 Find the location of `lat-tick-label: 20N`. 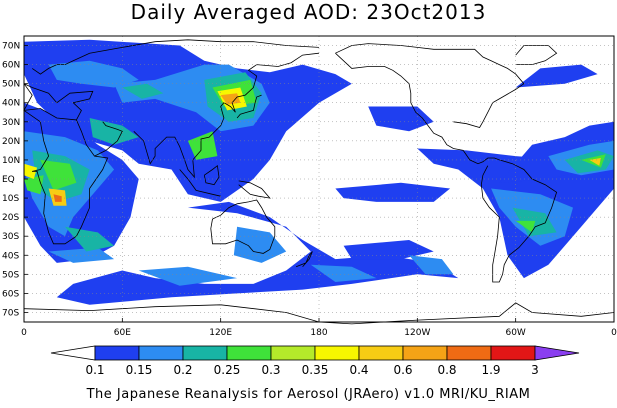

lat-tick-label: 20N is located at coordinates (11, 142).